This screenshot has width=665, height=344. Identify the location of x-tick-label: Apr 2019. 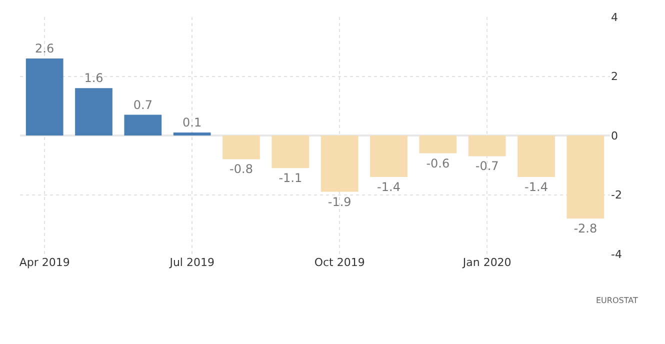
(44, 262).